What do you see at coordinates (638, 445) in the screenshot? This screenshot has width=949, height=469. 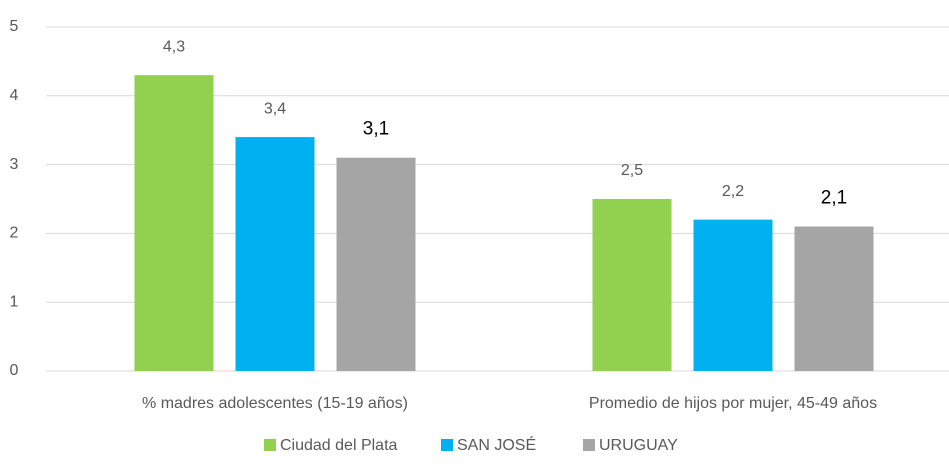 I see `legend-label: URUGUAY` at bounding box center [638, 445].